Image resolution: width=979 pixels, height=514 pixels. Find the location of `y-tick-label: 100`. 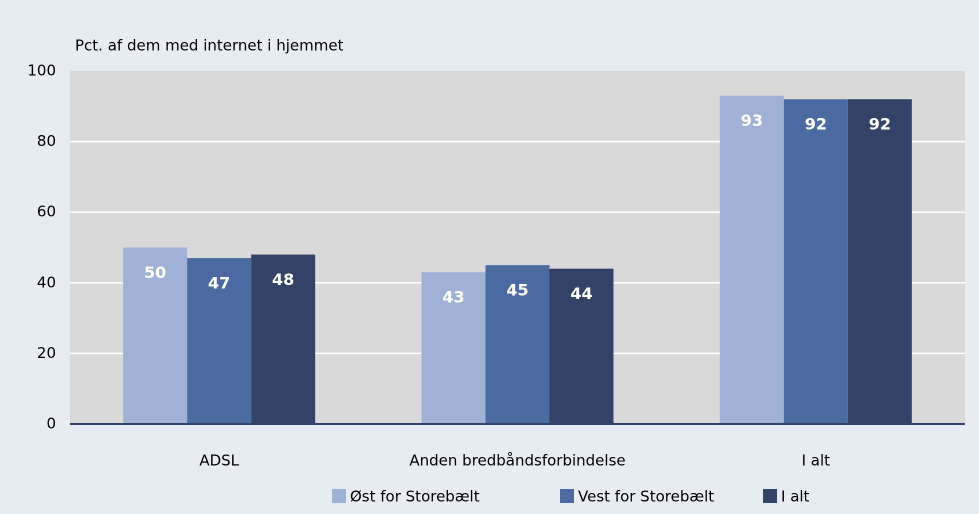

y-tick-label: 100 is located at coordinates (41, 71).